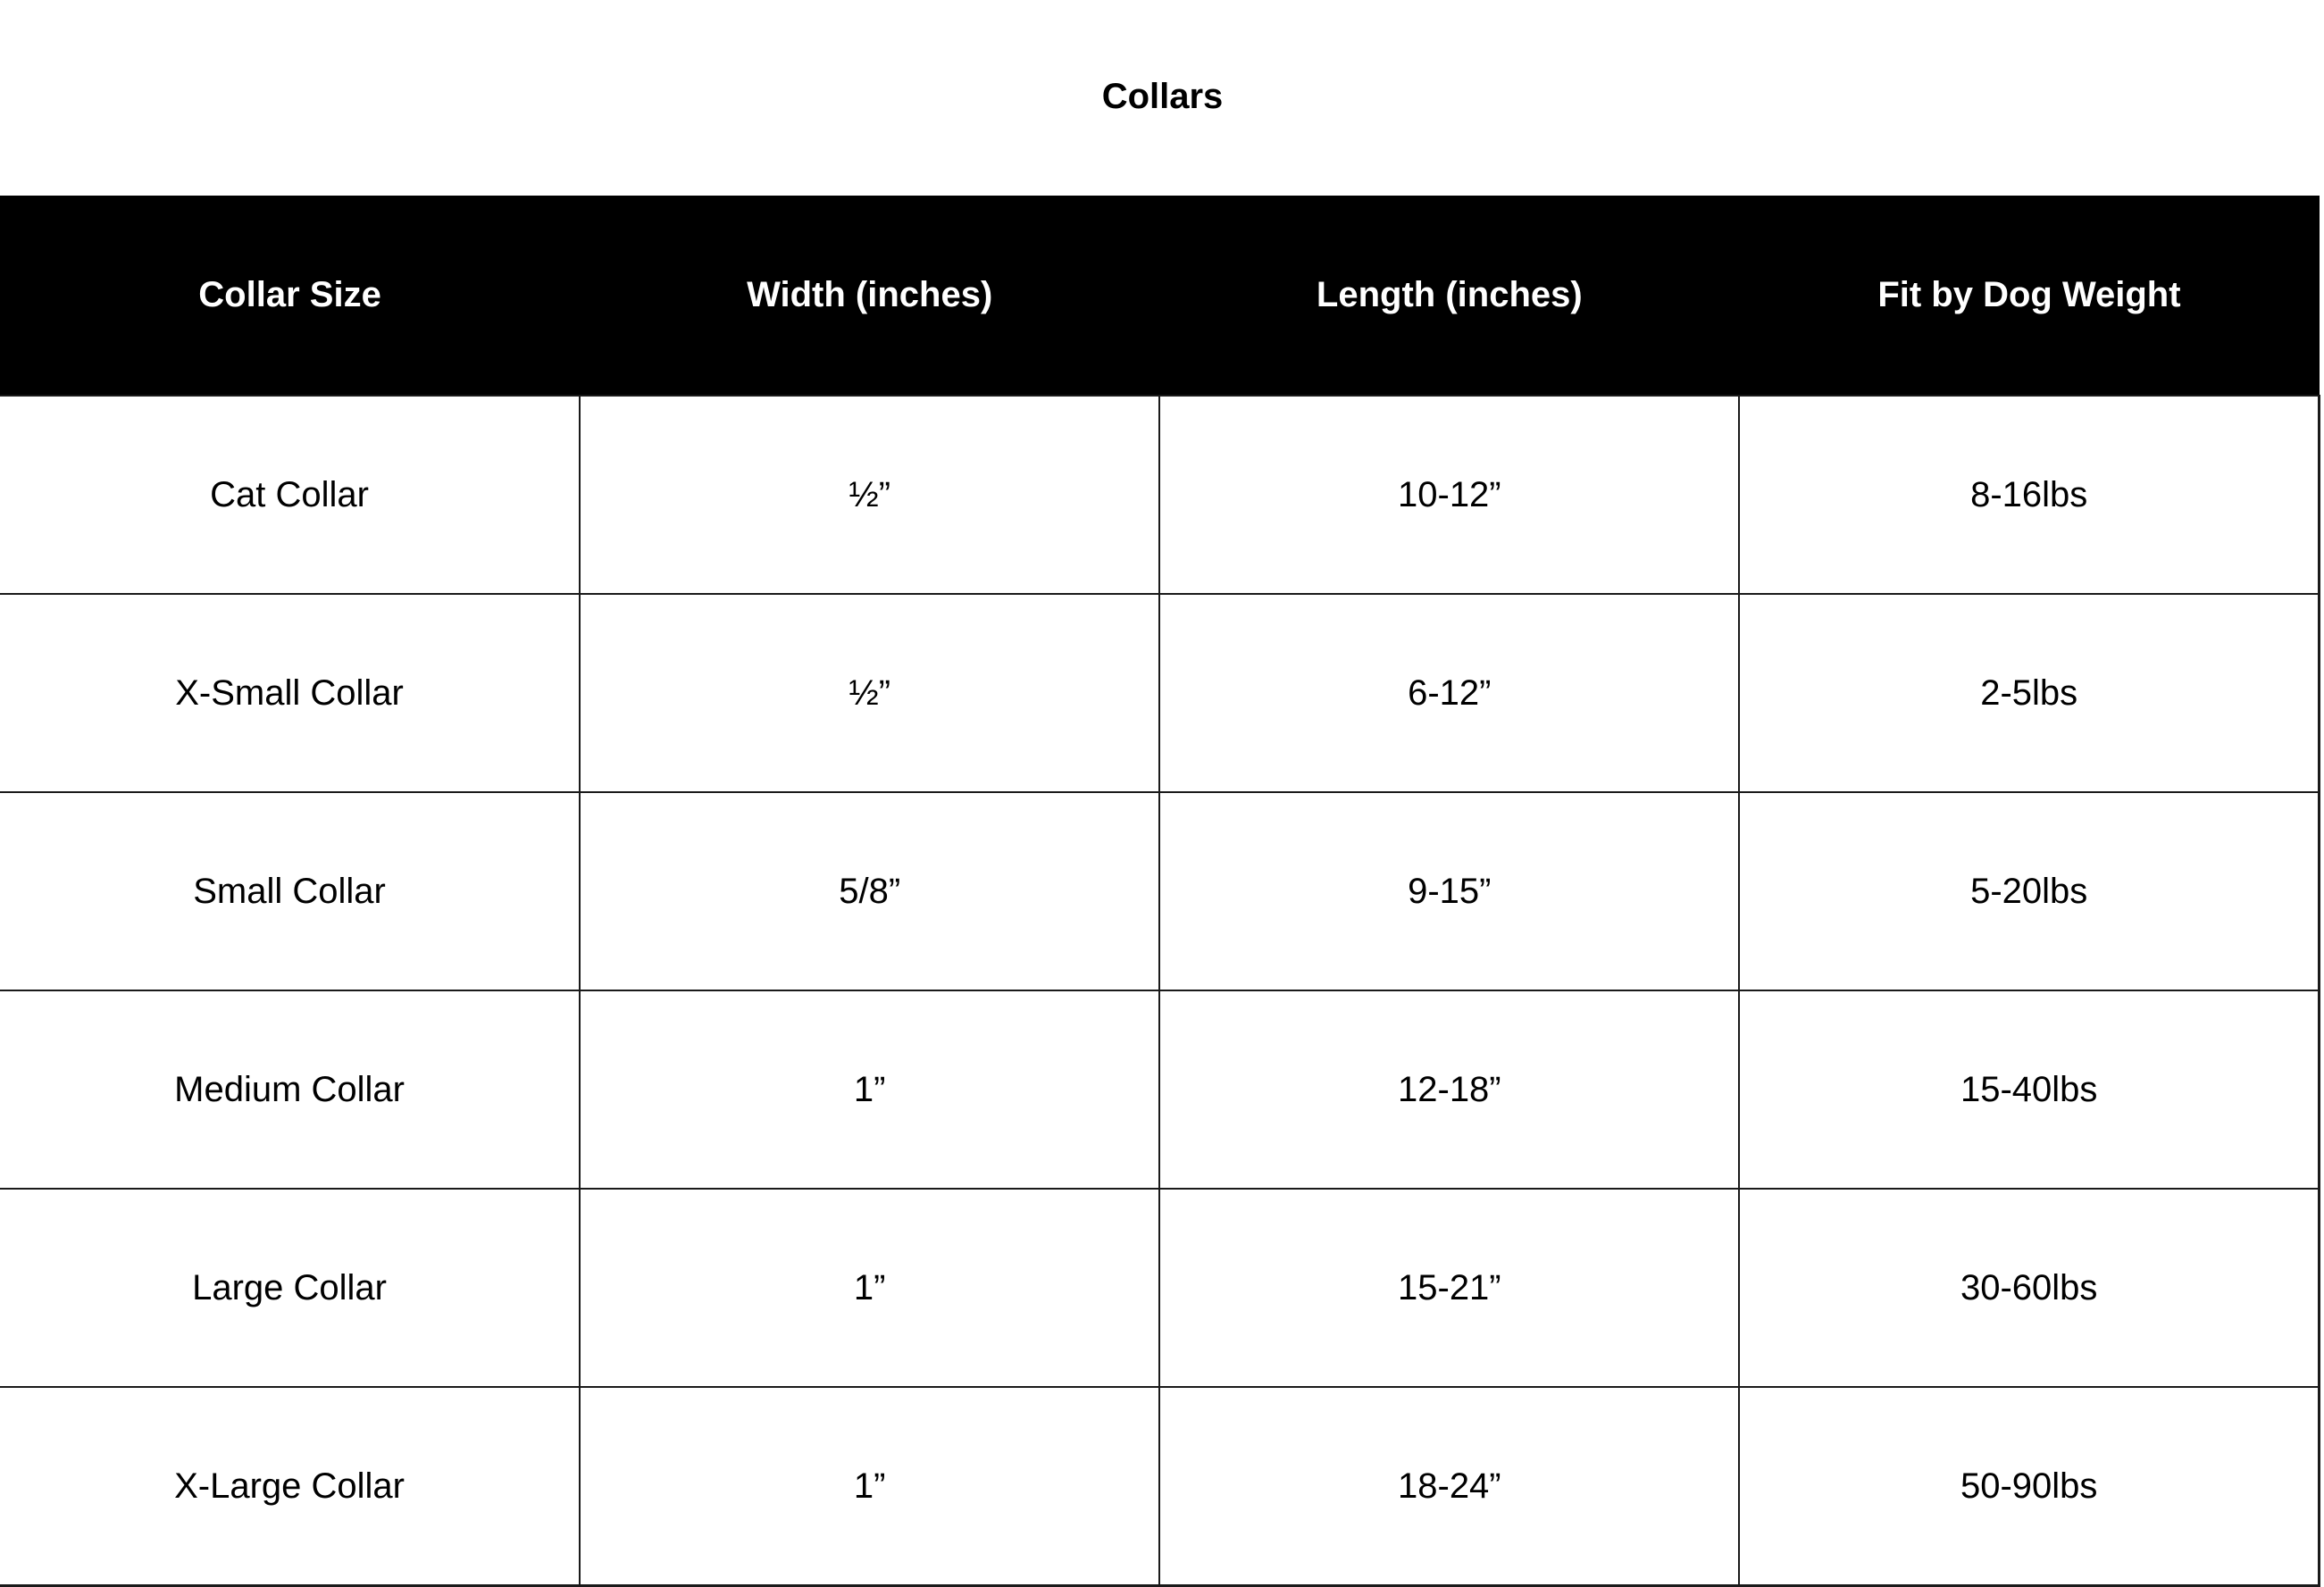 This screenshot has height=1587, width=2324. What do you see at coordinates (1449, 1288) in the screenshot?
I see `cell-length: 15-21”` at bounding box center [1449, 1288].